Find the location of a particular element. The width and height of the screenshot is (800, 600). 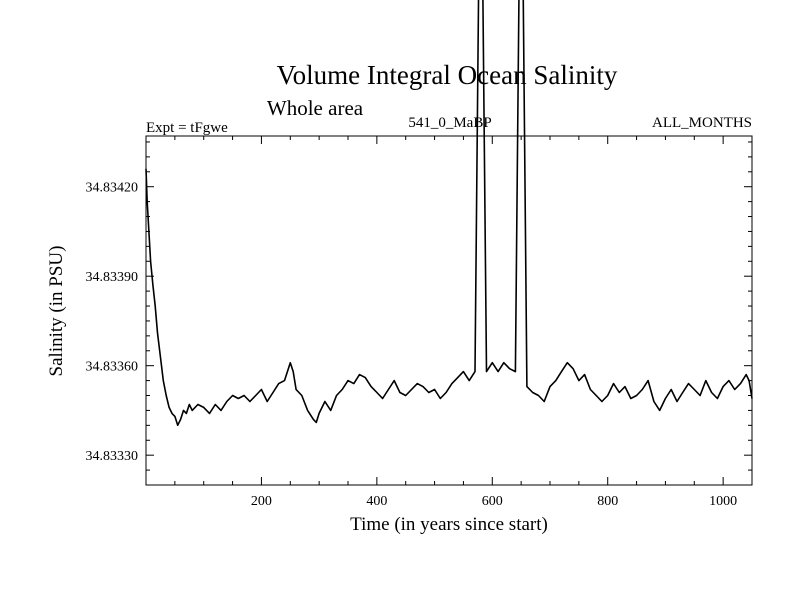

months-label: ALL_MONTHS is located at coordinates (702, 123).